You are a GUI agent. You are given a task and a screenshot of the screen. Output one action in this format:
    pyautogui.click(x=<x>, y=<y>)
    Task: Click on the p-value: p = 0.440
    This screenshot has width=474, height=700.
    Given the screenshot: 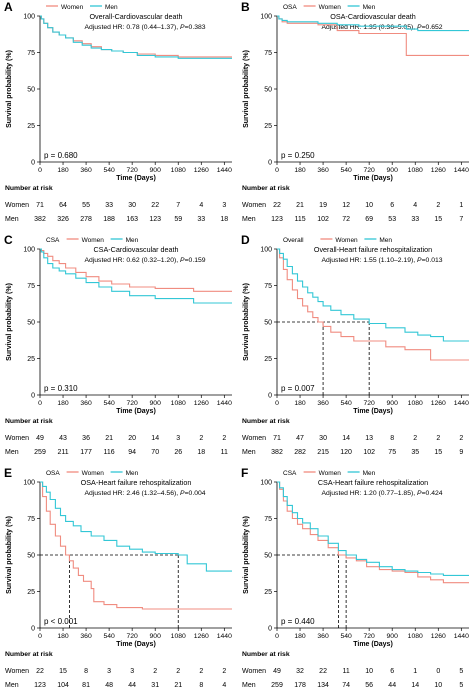 What is the action you would take?
    pyautogui.click(x=298, y=621)
    